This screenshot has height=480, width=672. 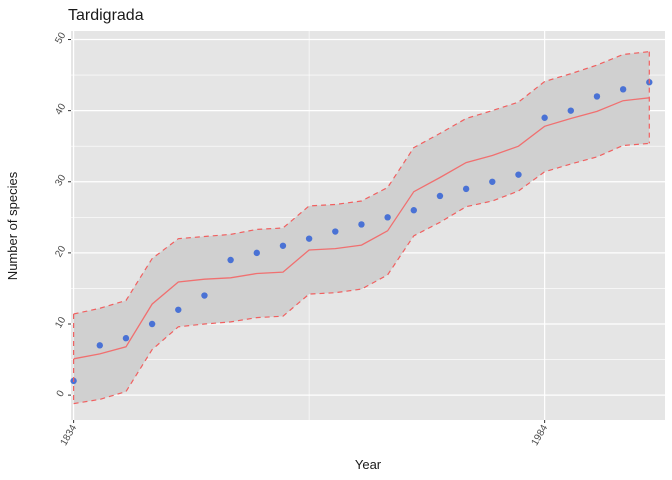 I want to click on y-axis-title: Number of species, so click(x=12, y=225).